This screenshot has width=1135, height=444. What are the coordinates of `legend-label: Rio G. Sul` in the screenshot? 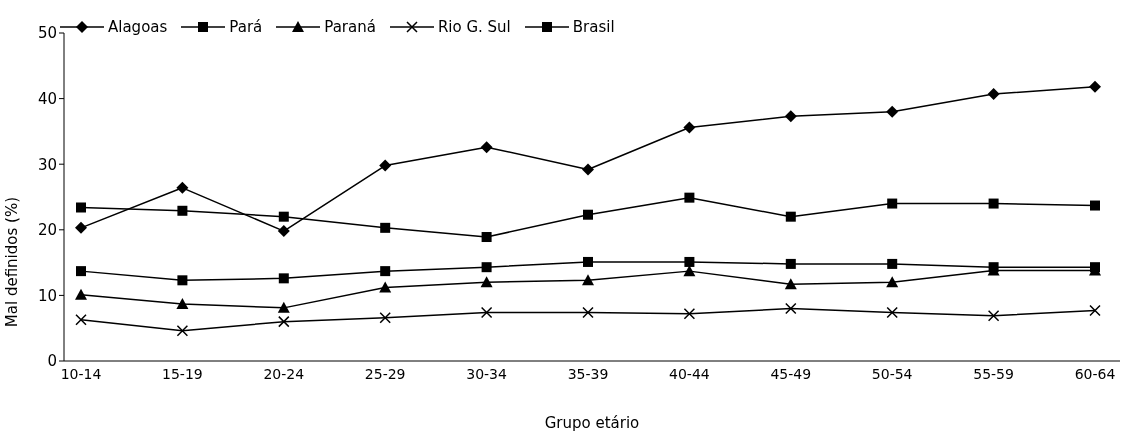 It's located at (474, 27).